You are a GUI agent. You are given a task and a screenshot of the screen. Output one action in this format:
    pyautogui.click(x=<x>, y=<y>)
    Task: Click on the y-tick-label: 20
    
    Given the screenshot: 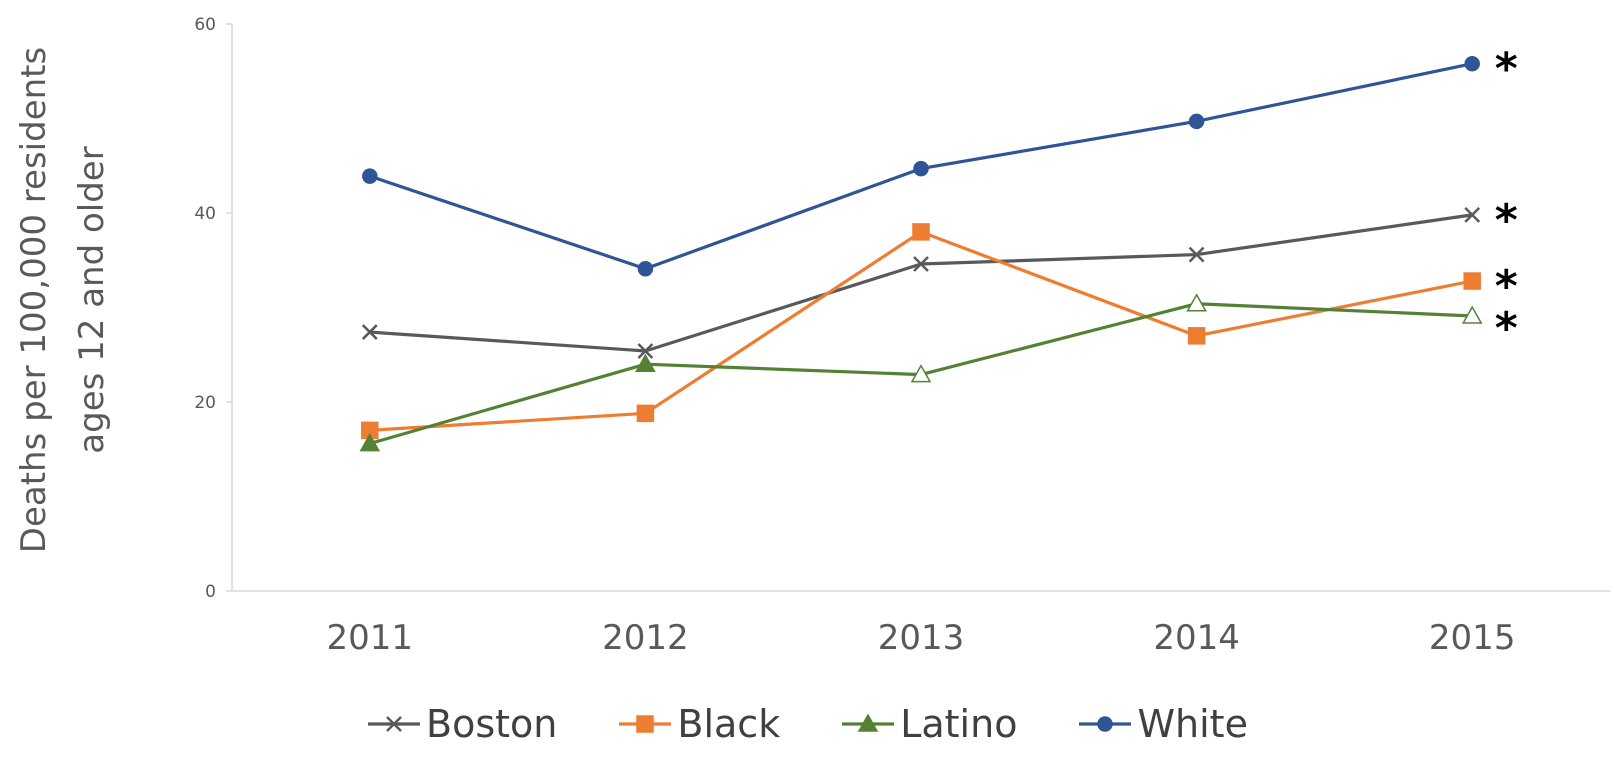 What is the action you would take?
    pyautogui.click(x=205, y=403)
    